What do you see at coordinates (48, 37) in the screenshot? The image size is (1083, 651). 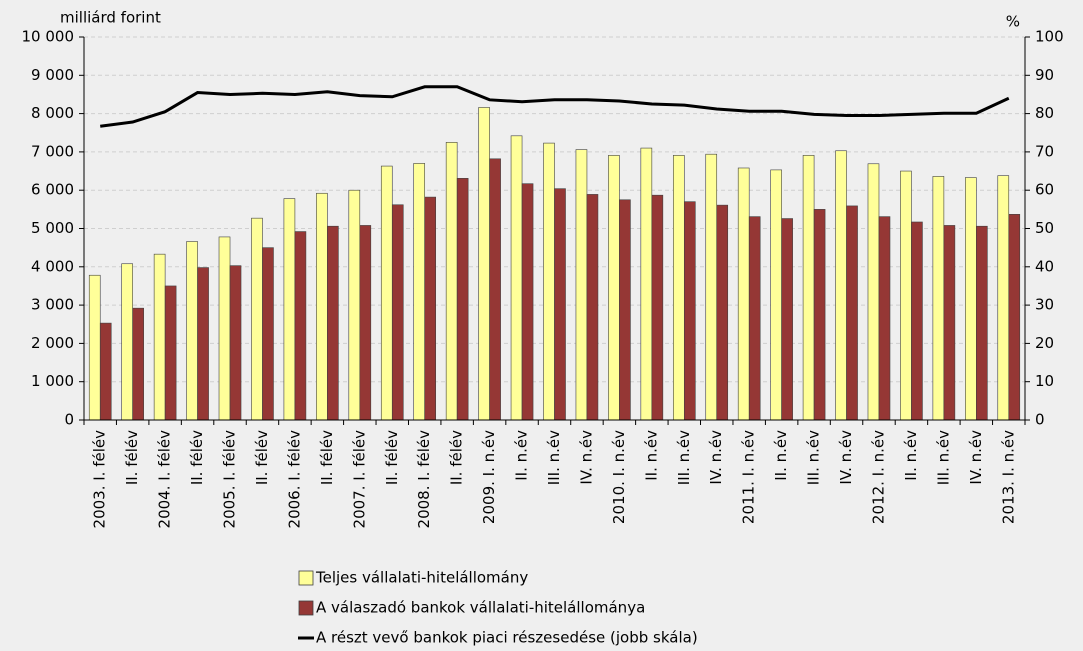 I see `y-tick-label: 10 000` at bounding box center [48, 37].